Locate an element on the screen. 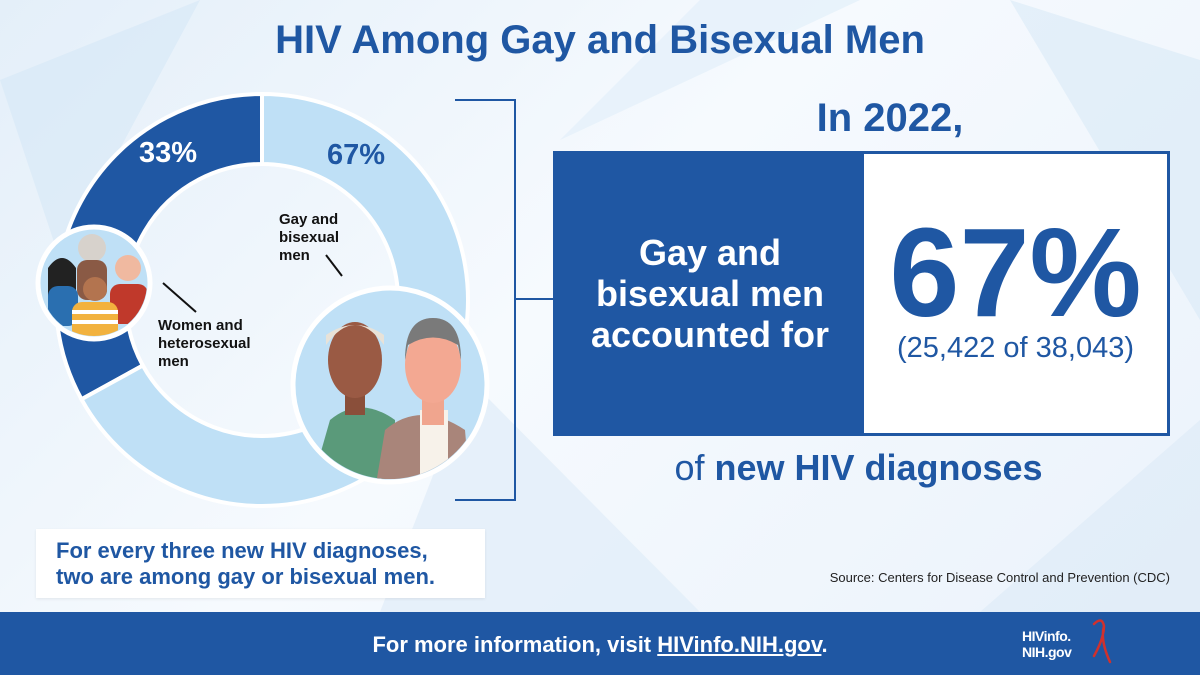  women-heterosexual-label: Women and heterosexual men is located at coordinates (204, 343).